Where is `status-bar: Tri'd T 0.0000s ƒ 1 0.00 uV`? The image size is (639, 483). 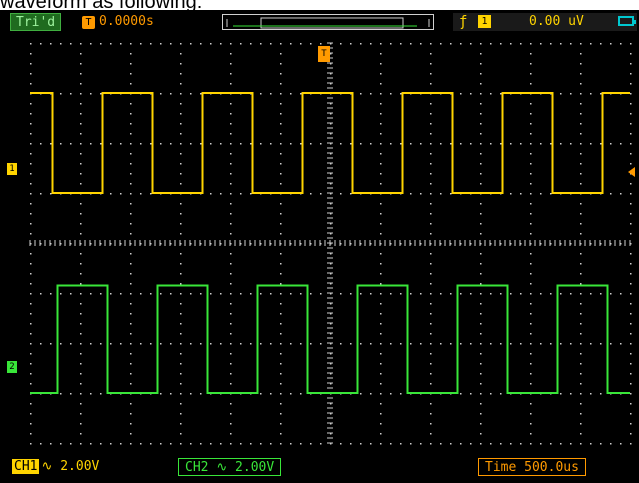
status-bar: Tri'd T 0.0000s ƒ 1 0.00 uV is located at coordinates (319, 22).